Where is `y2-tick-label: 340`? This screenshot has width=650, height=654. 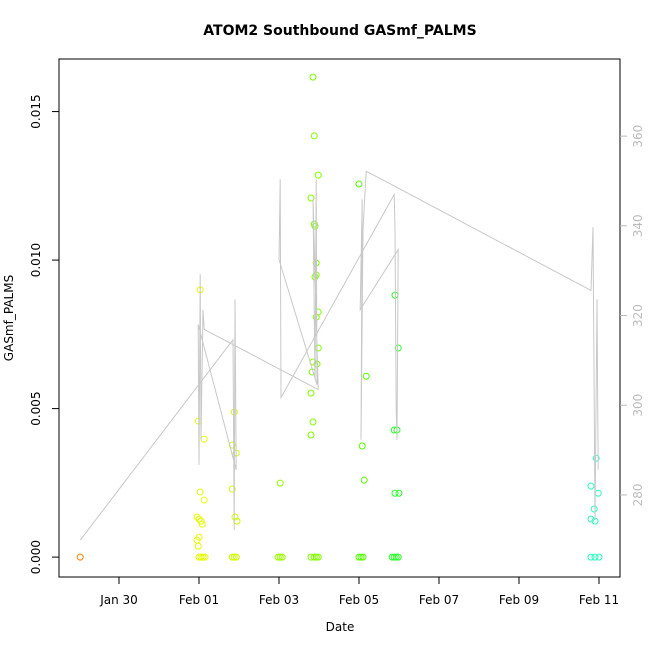
y2-tick-label: 340 is located at coordinates (638, 225).